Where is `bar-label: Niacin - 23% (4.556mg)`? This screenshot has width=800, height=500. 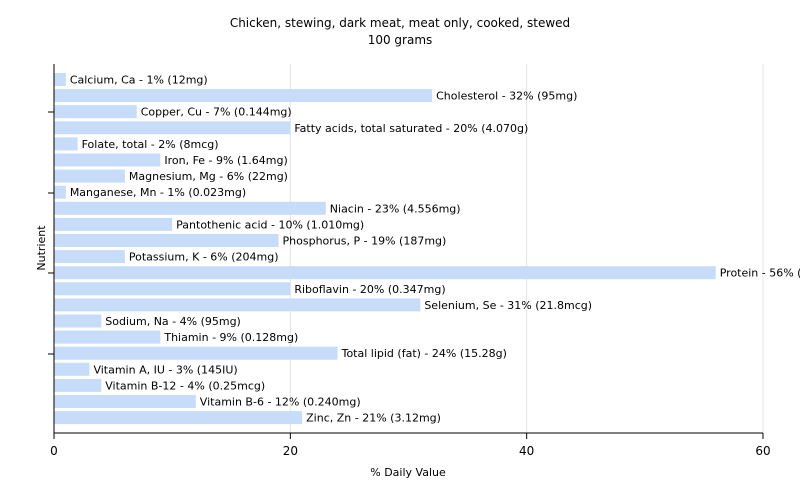
bar-label: Niacin - 23% (4.556mg) is located at coordinates (395, 208).